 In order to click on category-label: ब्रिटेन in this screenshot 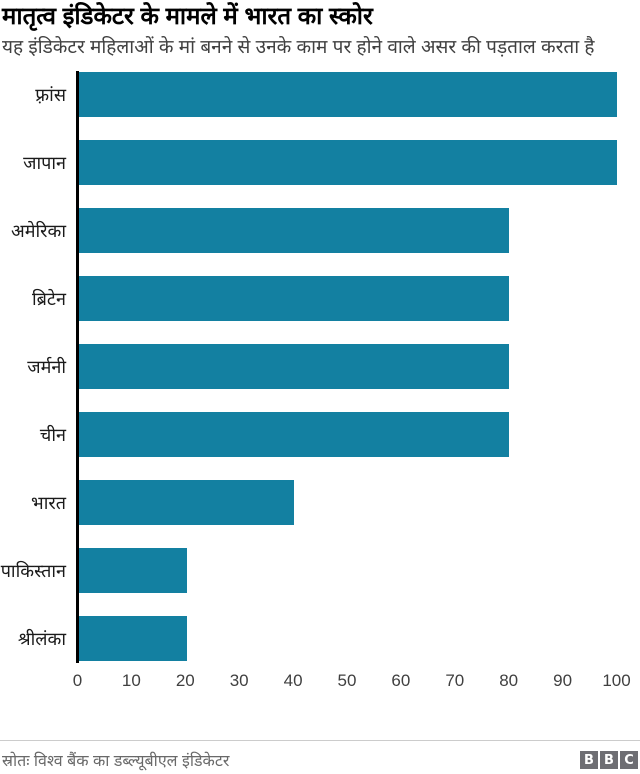, I will do `click(48, 298)`.